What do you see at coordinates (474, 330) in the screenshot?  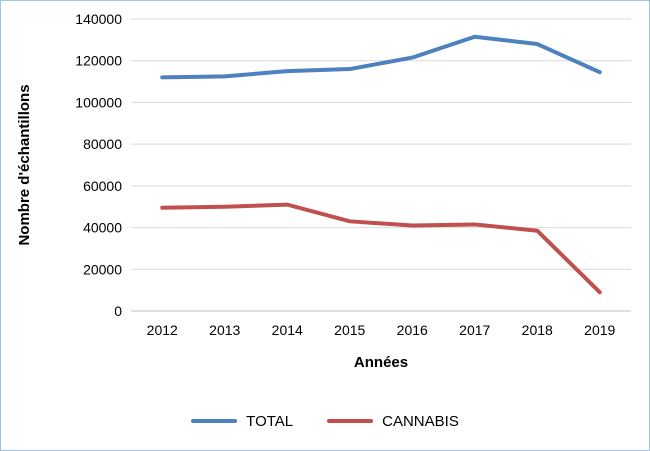 I see `x-tick-label: 2017` at bounding box center [474, 330].